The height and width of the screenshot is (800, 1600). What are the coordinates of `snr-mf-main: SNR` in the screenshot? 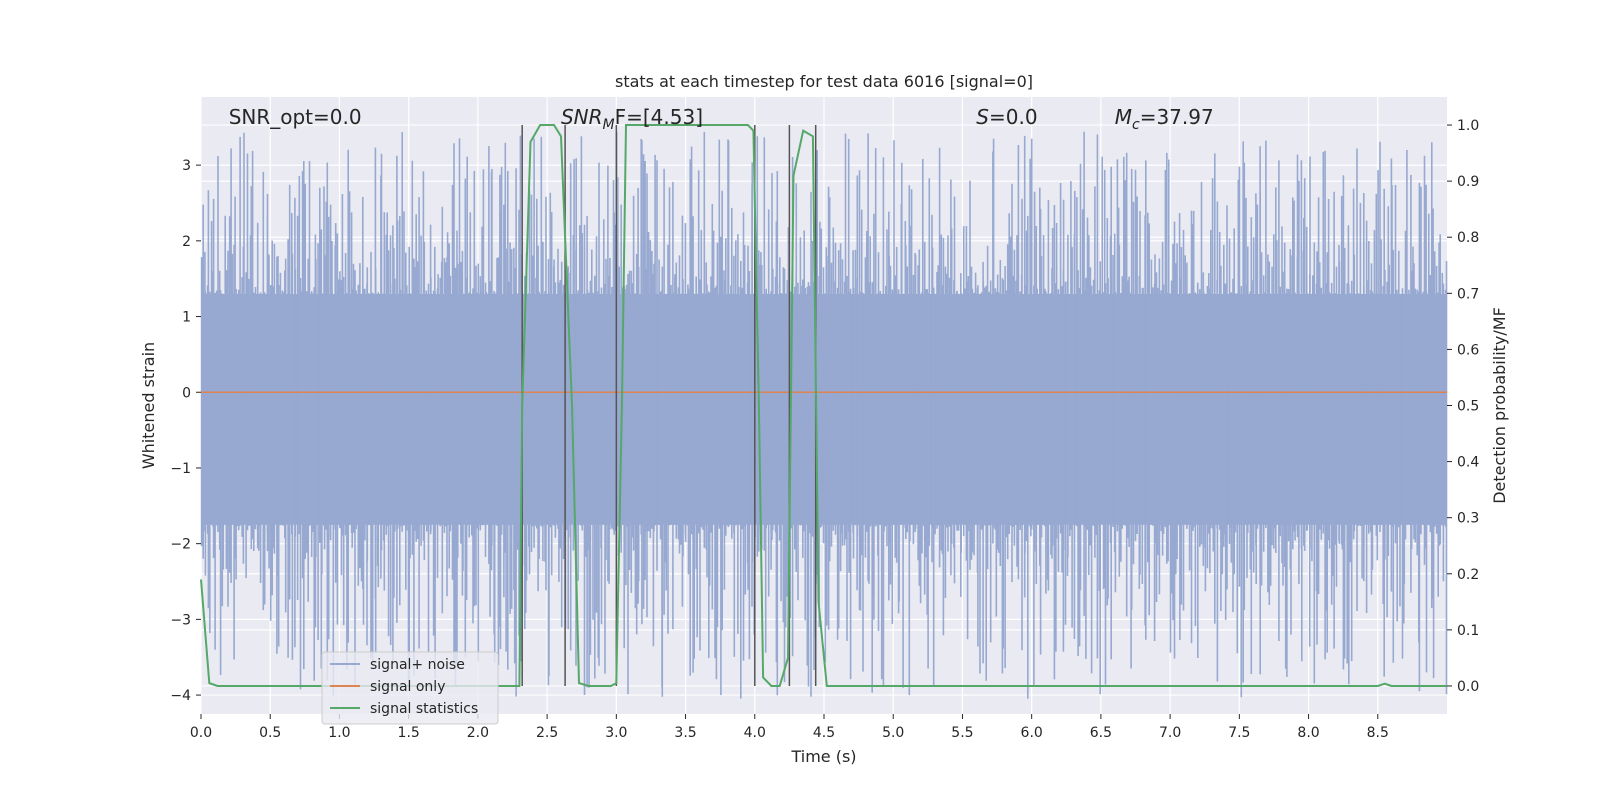 It's located at (582, 117).